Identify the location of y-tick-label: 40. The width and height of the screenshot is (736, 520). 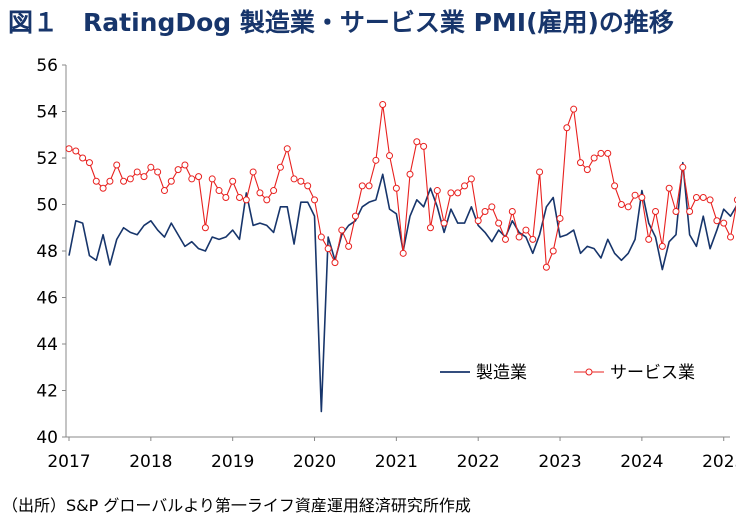
(47, 438).